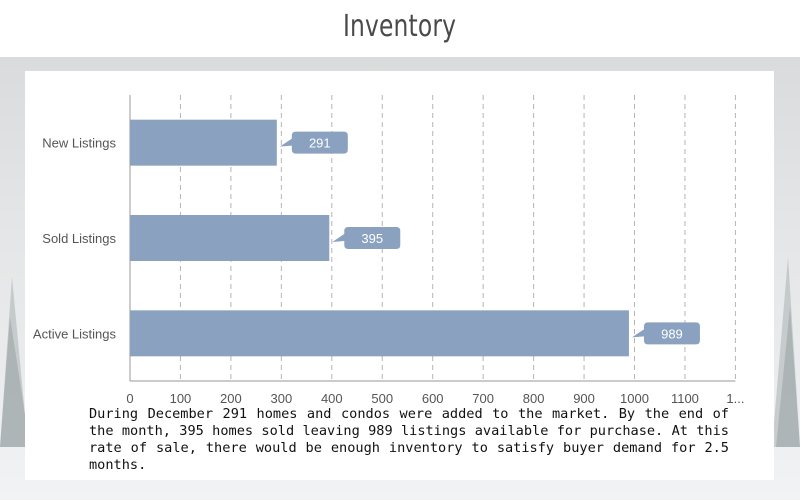 This screenshot has height=500, width=800. I want to click on x-tick-label: 200, so click(231, 398).